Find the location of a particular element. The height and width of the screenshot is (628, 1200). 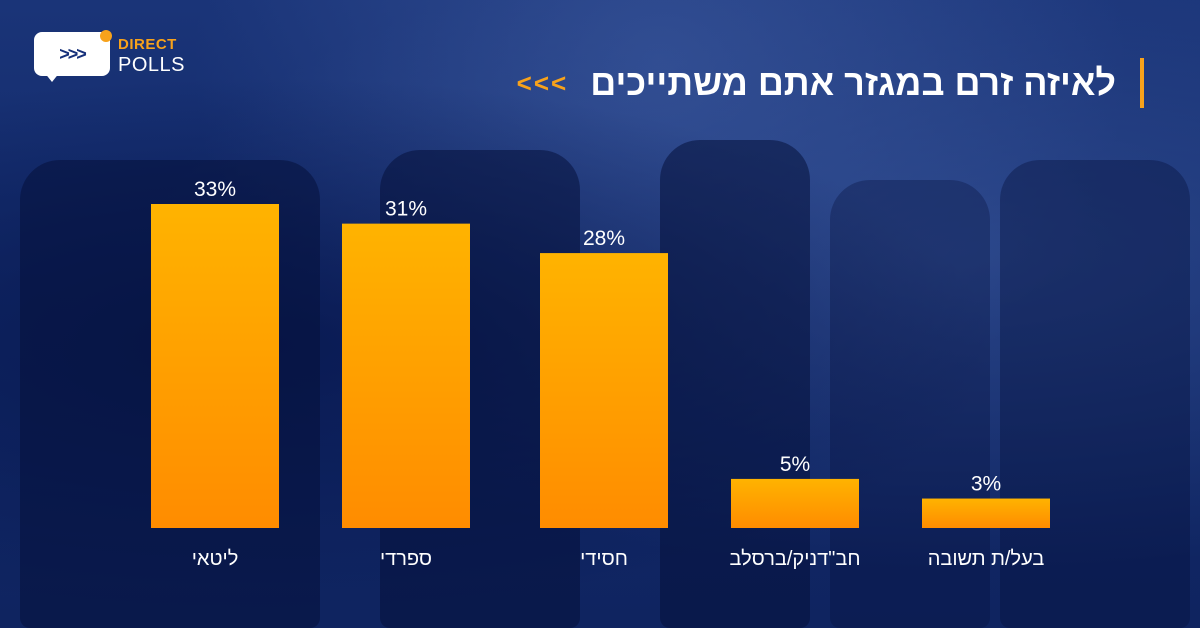

title-row: <<< לאיזה זרם במגזר אתם משתייכים is located at coordinates (830, 83).